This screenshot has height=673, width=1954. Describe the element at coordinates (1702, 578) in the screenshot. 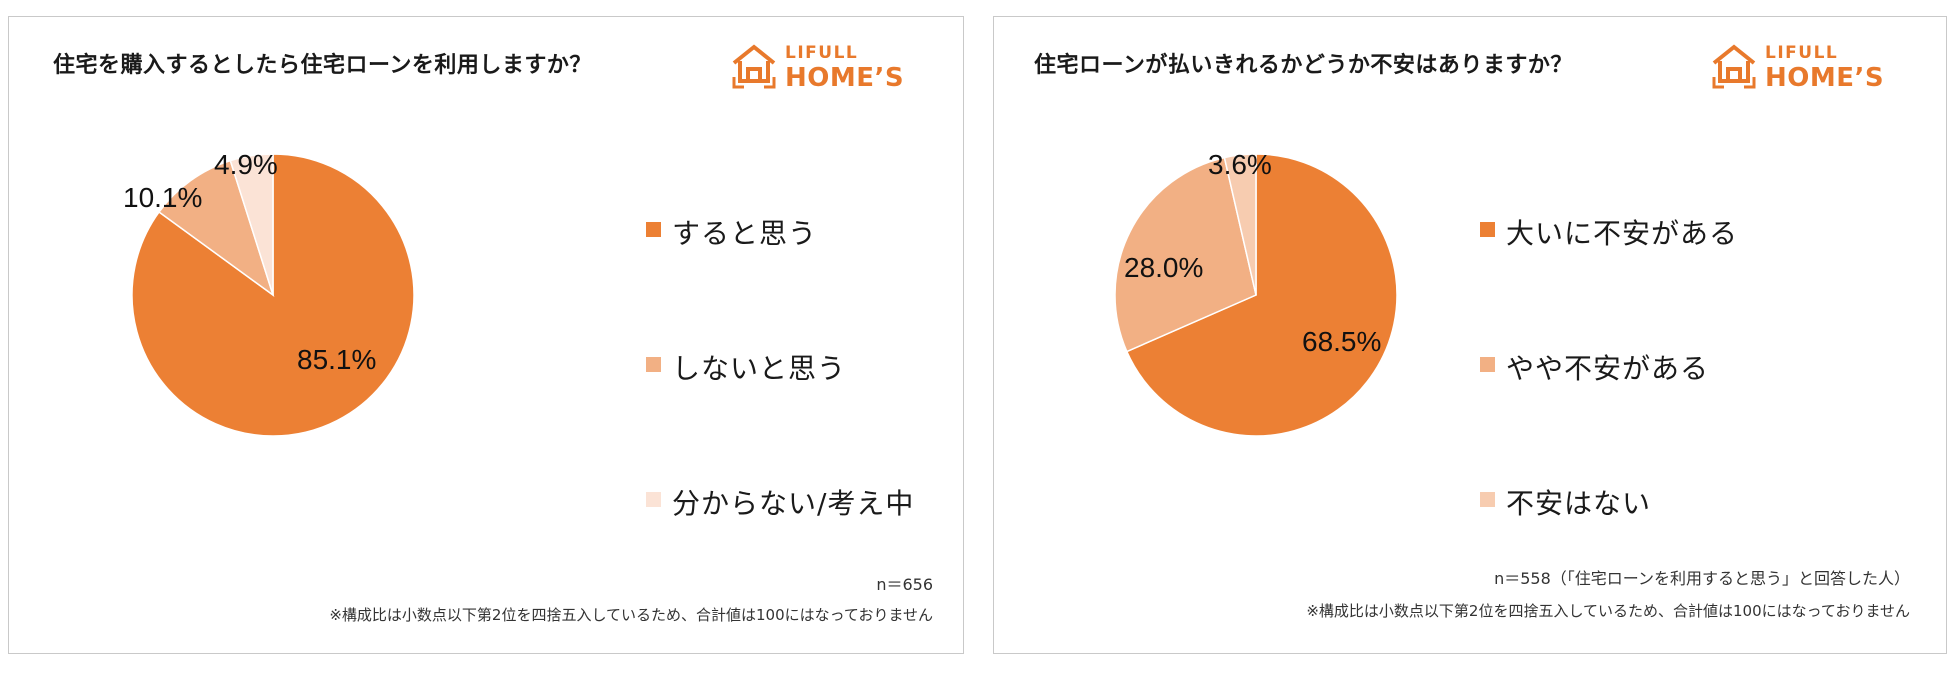

I see `sample-size-note: n＝558（「住宅ローンを利用すると思う」と回答した人）` at that location.